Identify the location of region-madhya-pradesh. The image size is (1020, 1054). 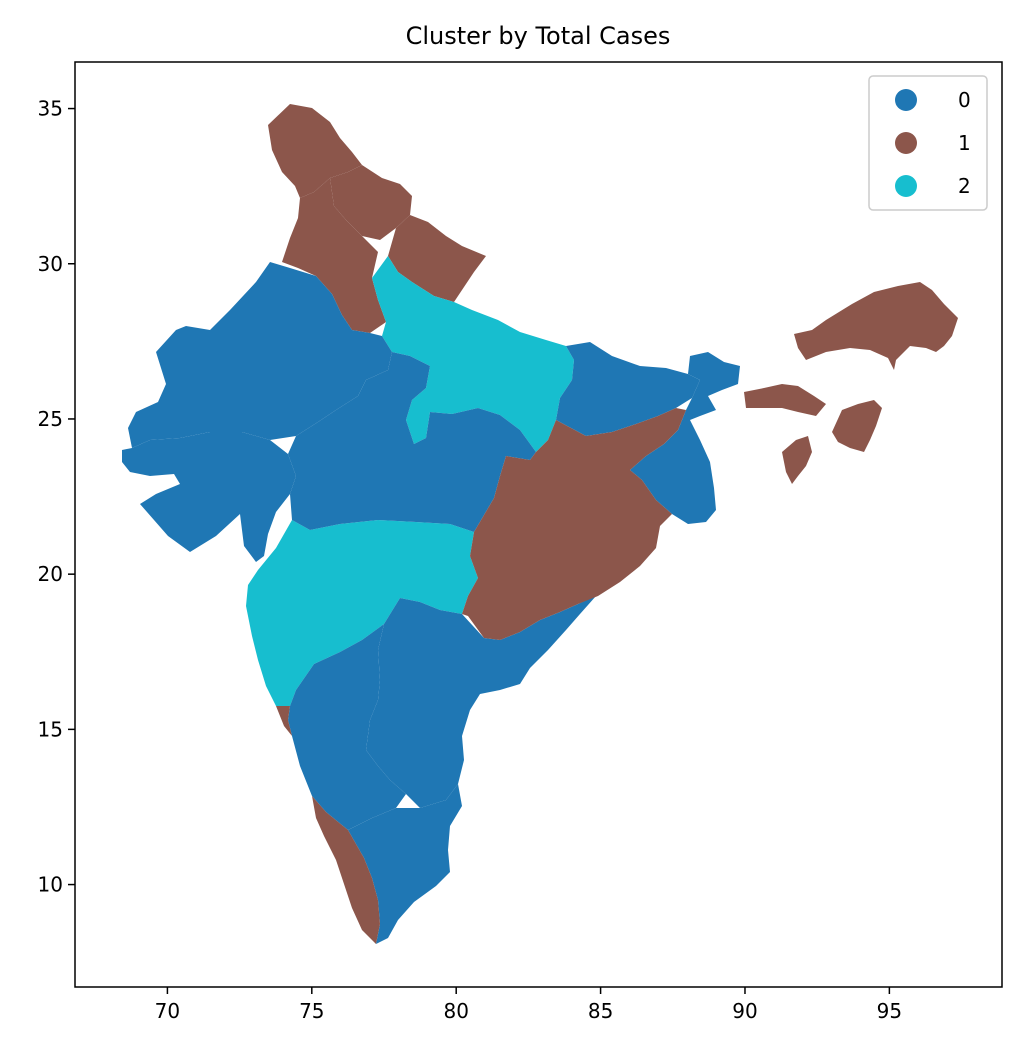
(412, 442).